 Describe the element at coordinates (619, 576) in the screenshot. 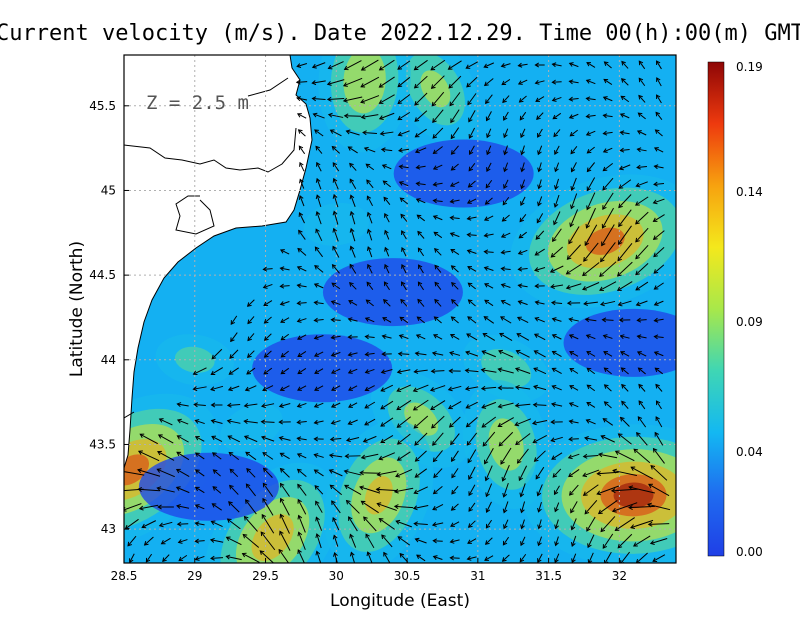

I see `x-tick-label: 32` at that location.